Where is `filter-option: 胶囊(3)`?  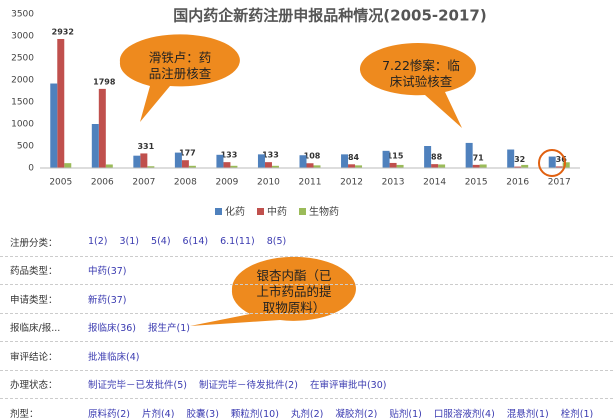
filter-option: 胶囊(3) is located at coordinates (202, 413).